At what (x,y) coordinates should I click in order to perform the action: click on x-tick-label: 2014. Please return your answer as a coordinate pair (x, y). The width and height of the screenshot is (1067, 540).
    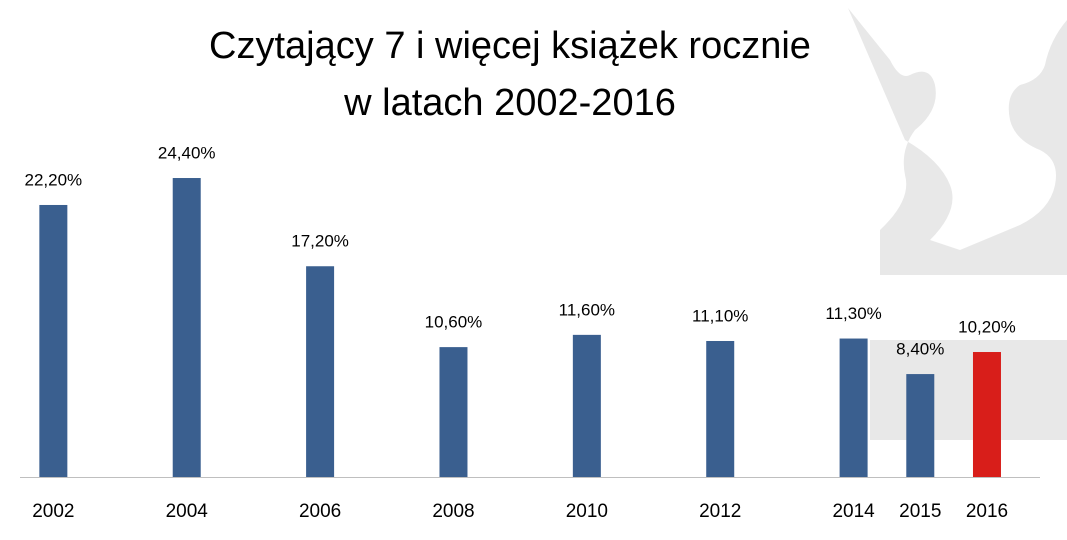
    Looking at the image, I should click on (853, 511).